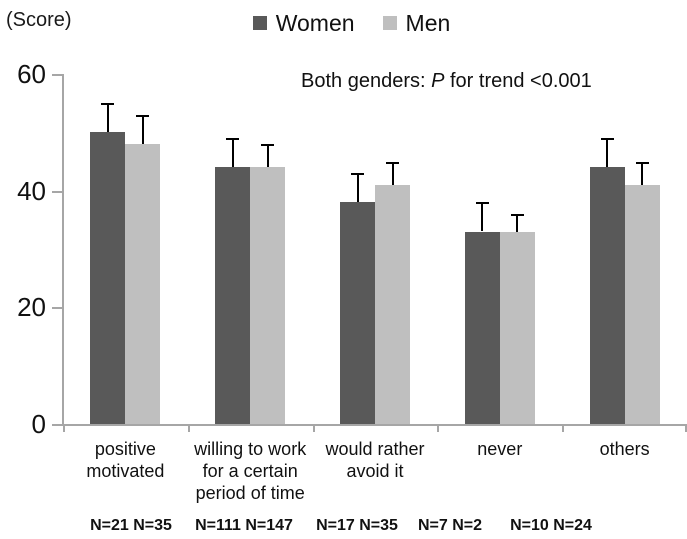  What do you see at coordinates (438, 81) in the screenshot?
I see `annotation-p-italic: P` at bounding box center [438, 81].